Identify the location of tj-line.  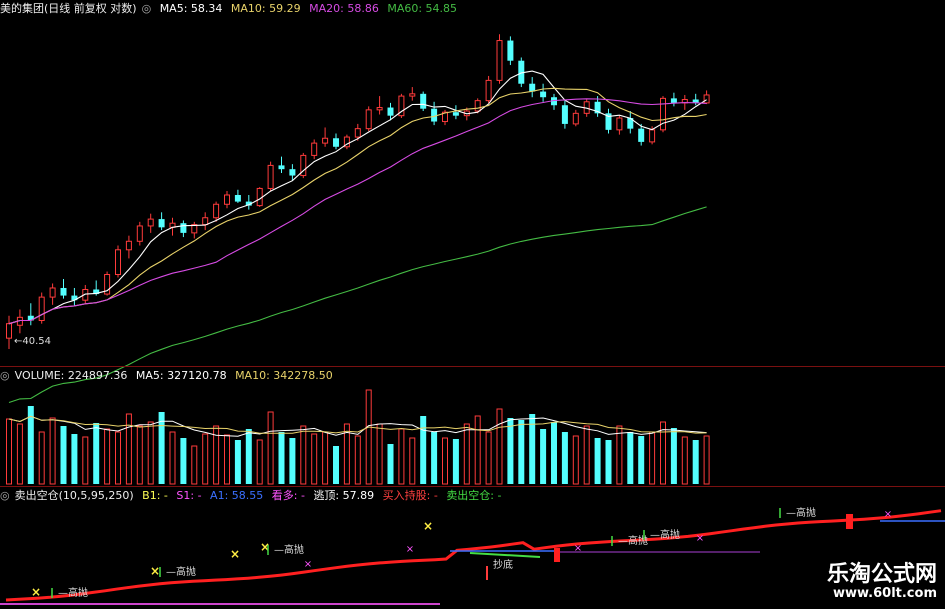
(505, 555).